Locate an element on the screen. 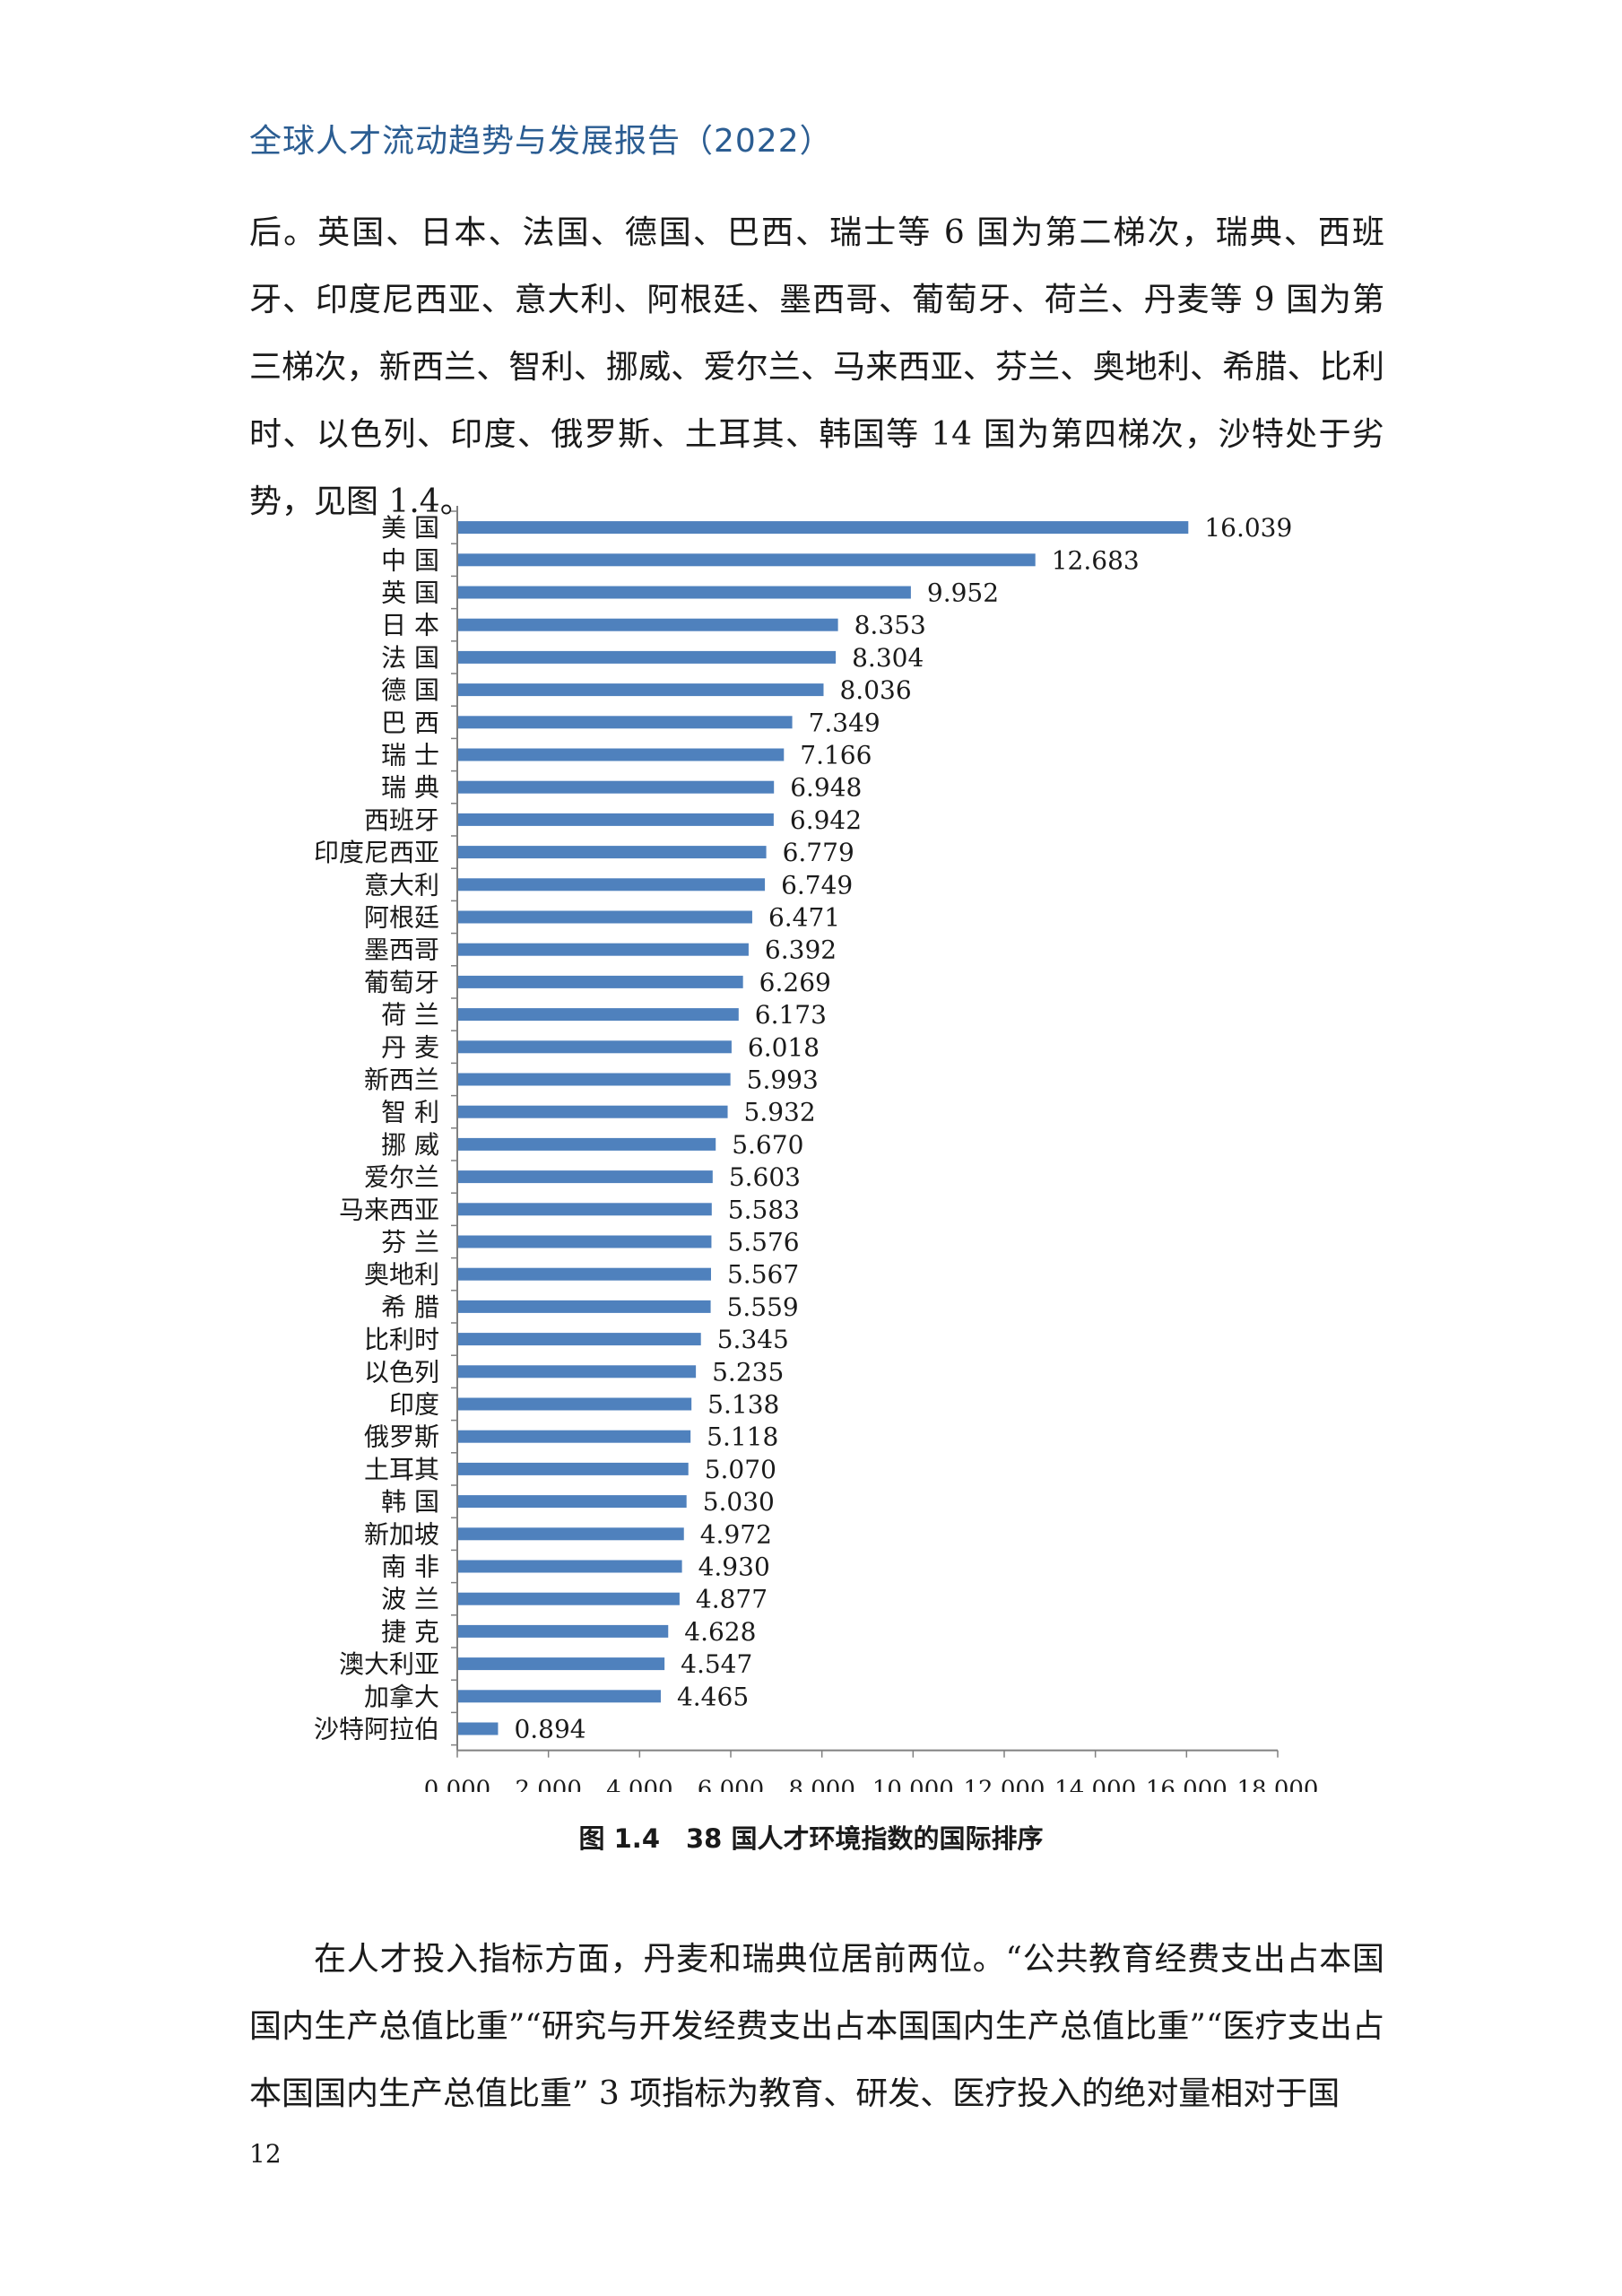 The image size is (1622, 2296). value-label: 5.138 is located at coordinates (743, 1405).